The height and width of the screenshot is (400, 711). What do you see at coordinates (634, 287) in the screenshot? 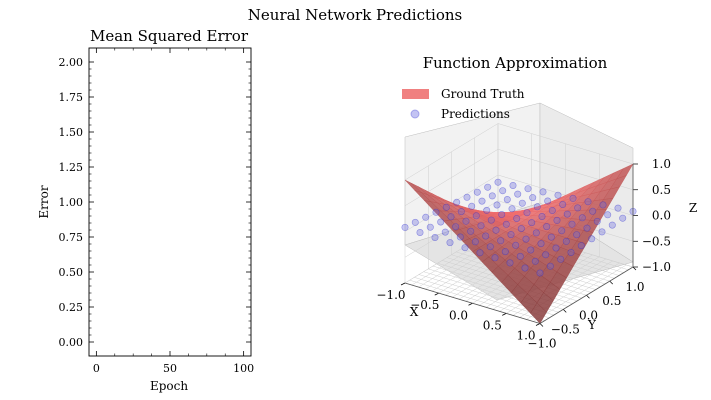
I see `y-tick-label: 1.0` at bounding box center [634, 287].